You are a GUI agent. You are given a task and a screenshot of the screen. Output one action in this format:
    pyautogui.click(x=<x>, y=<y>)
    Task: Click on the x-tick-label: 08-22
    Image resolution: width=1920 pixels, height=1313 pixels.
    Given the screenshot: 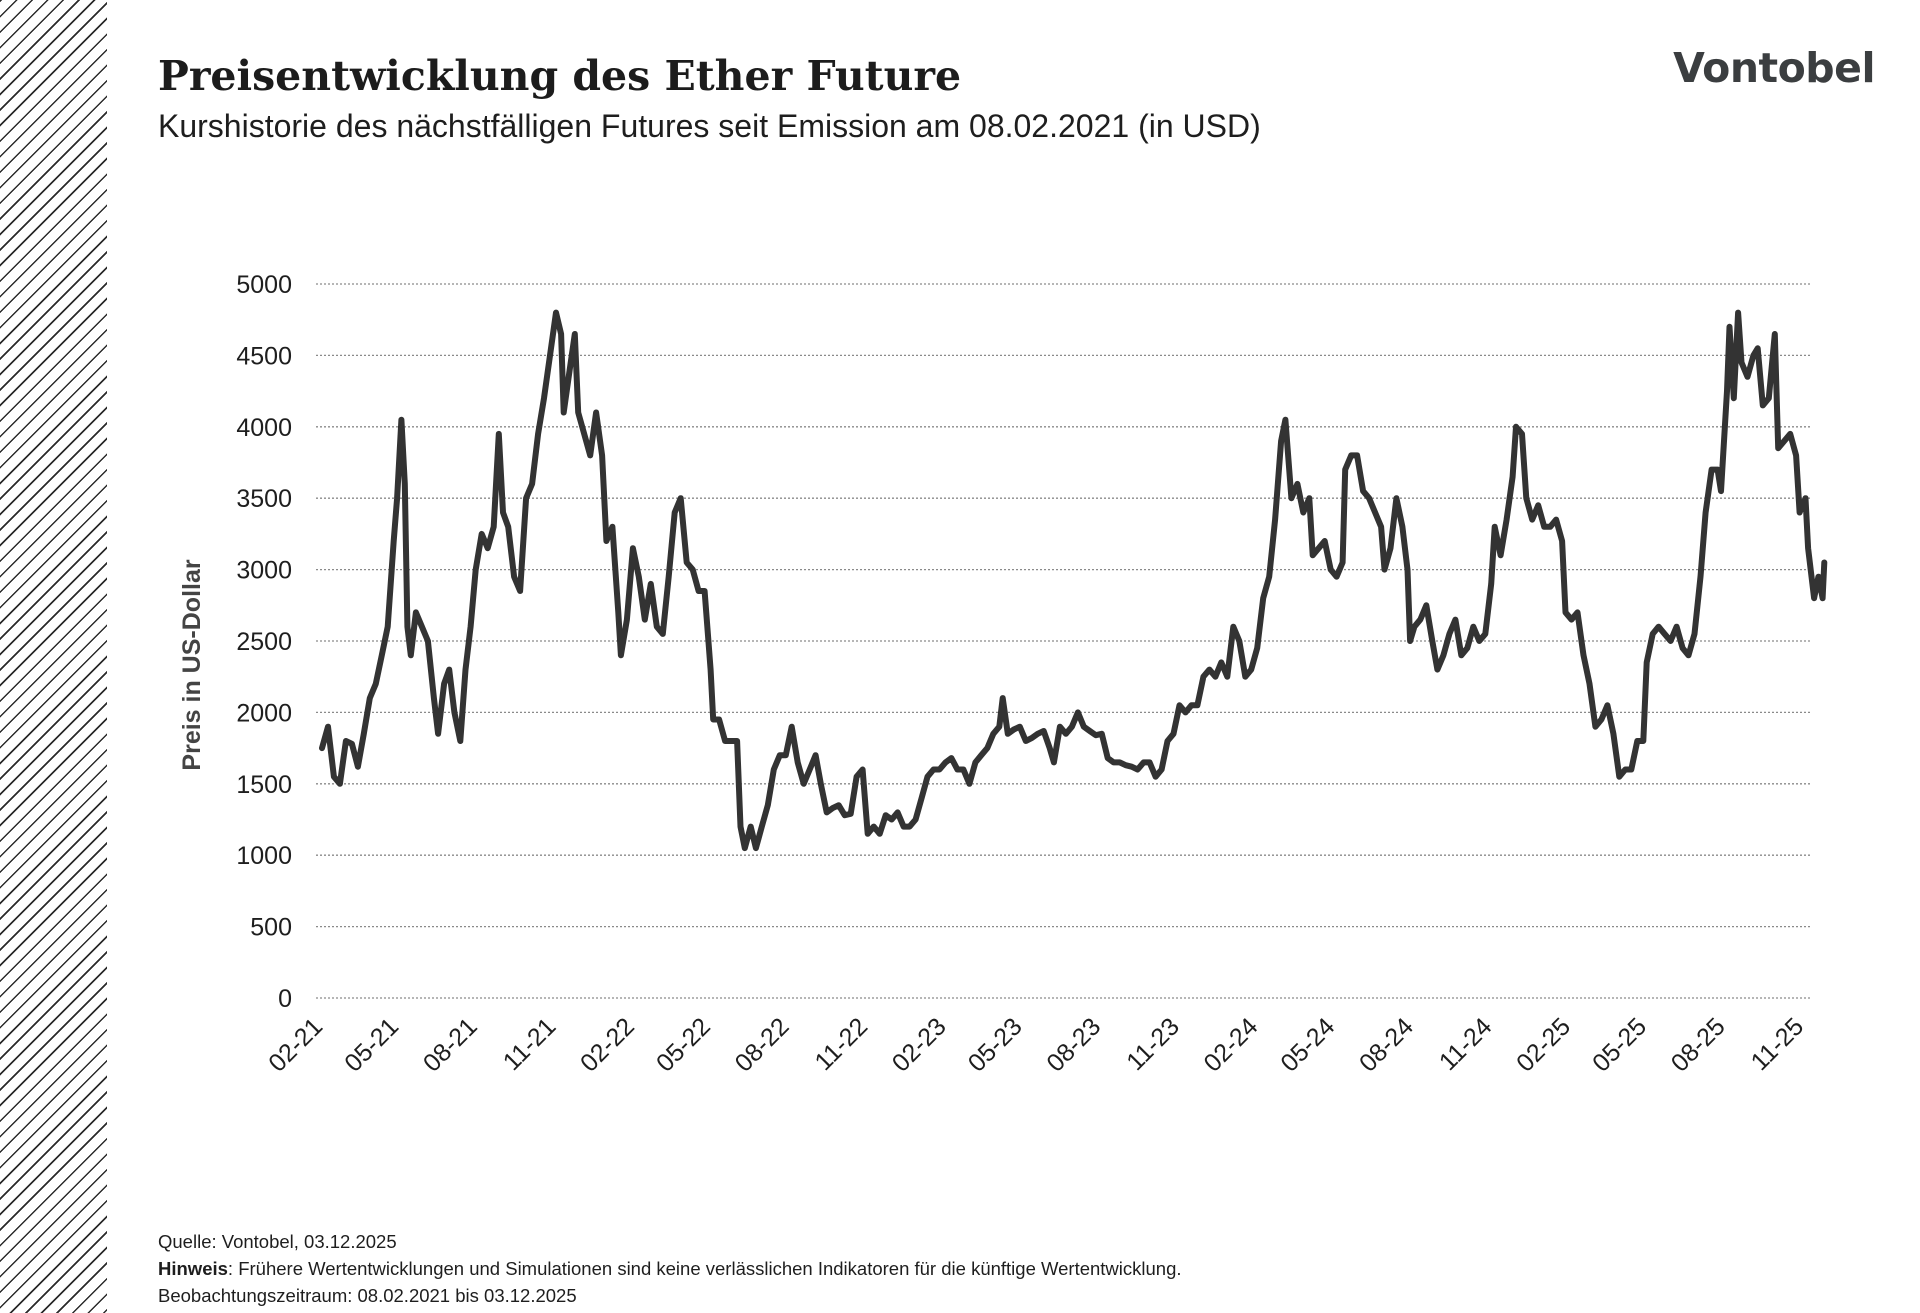 What is the action you would take?
    pyautogui.click(x=762, y=1044)
    